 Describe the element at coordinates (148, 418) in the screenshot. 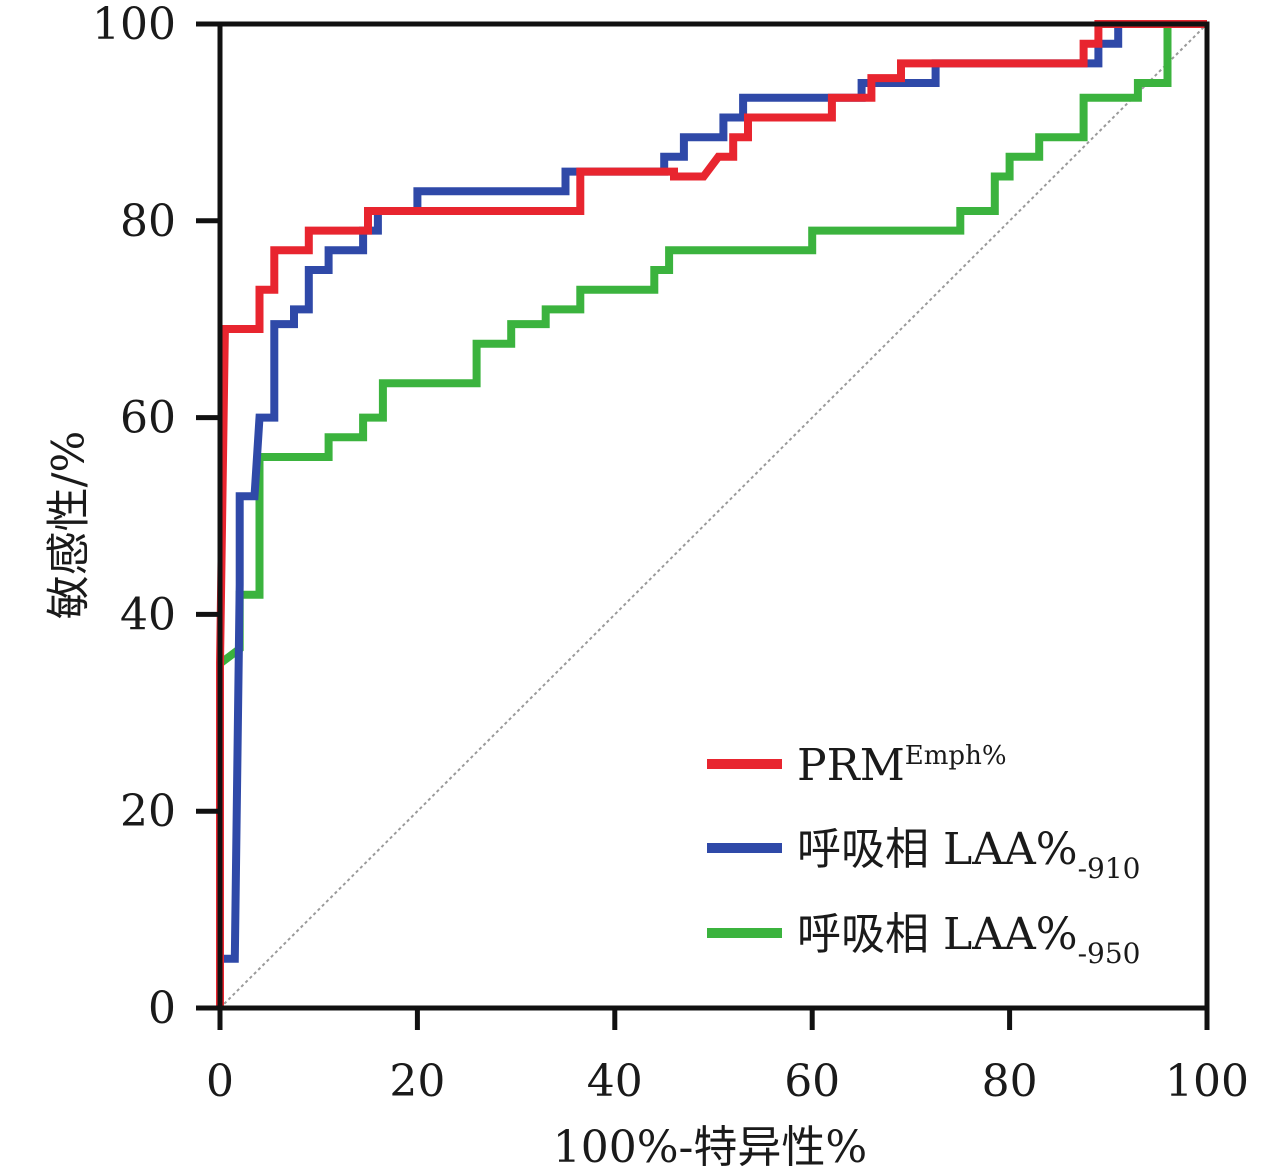

I see `y-tick-label: 60` at that location.